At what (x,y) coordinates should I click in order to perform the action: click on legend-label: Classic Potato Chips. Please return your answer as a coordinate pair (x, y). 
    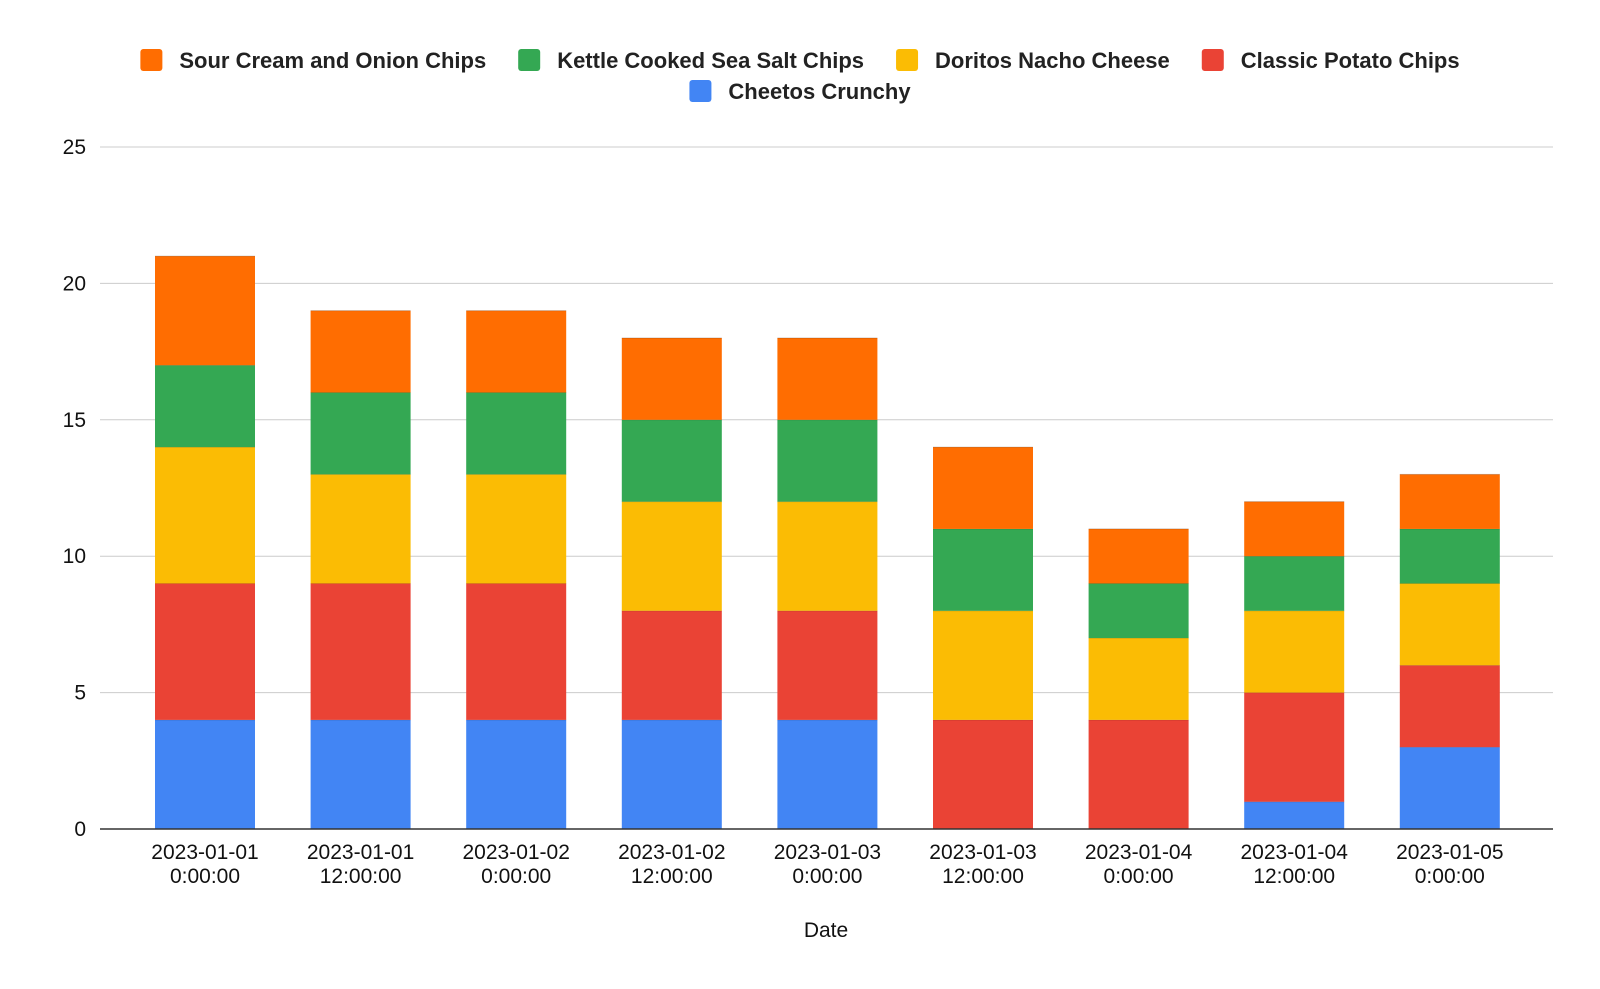
    Looking at the image, I should click on (1350, 60).